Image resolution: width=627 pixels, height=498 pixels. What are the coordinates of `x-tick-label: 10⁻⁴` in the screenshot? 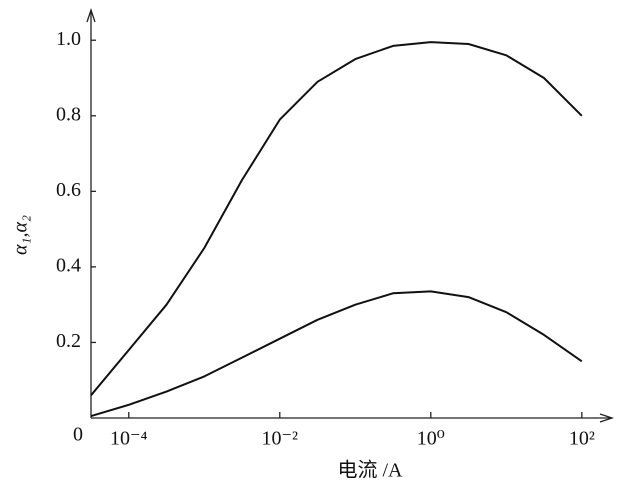 It's located at (129, 439).